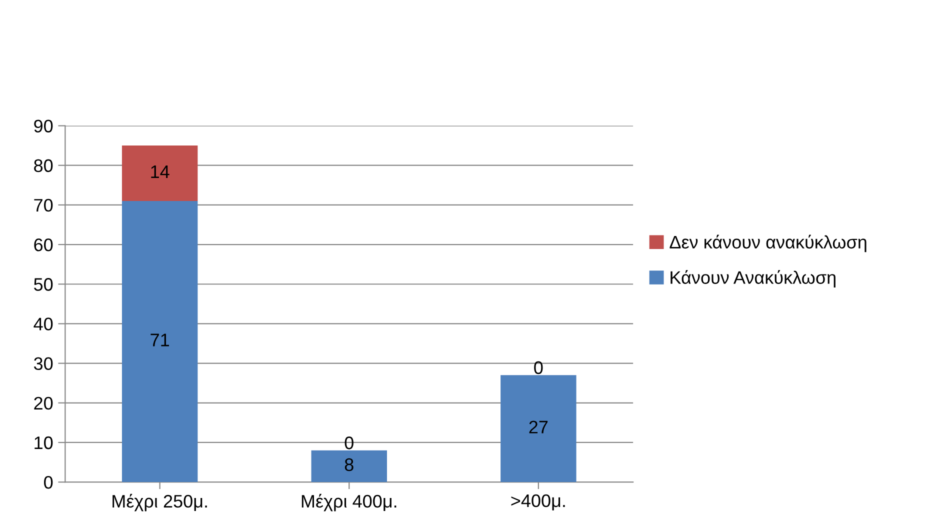 This screenshot has height=524, width=931. Describe the element at coordinates (349, 503) in the screenshot. I see `x-tick-label: Μέχρι 400μ.` at that location.